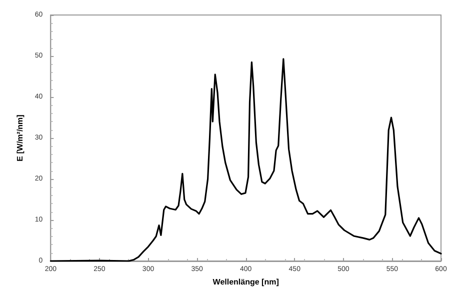  Describe the element at coordinates (246, 281) in the screenshot. I see `x-axis-title: Wellenlänge [nm]` at that location.